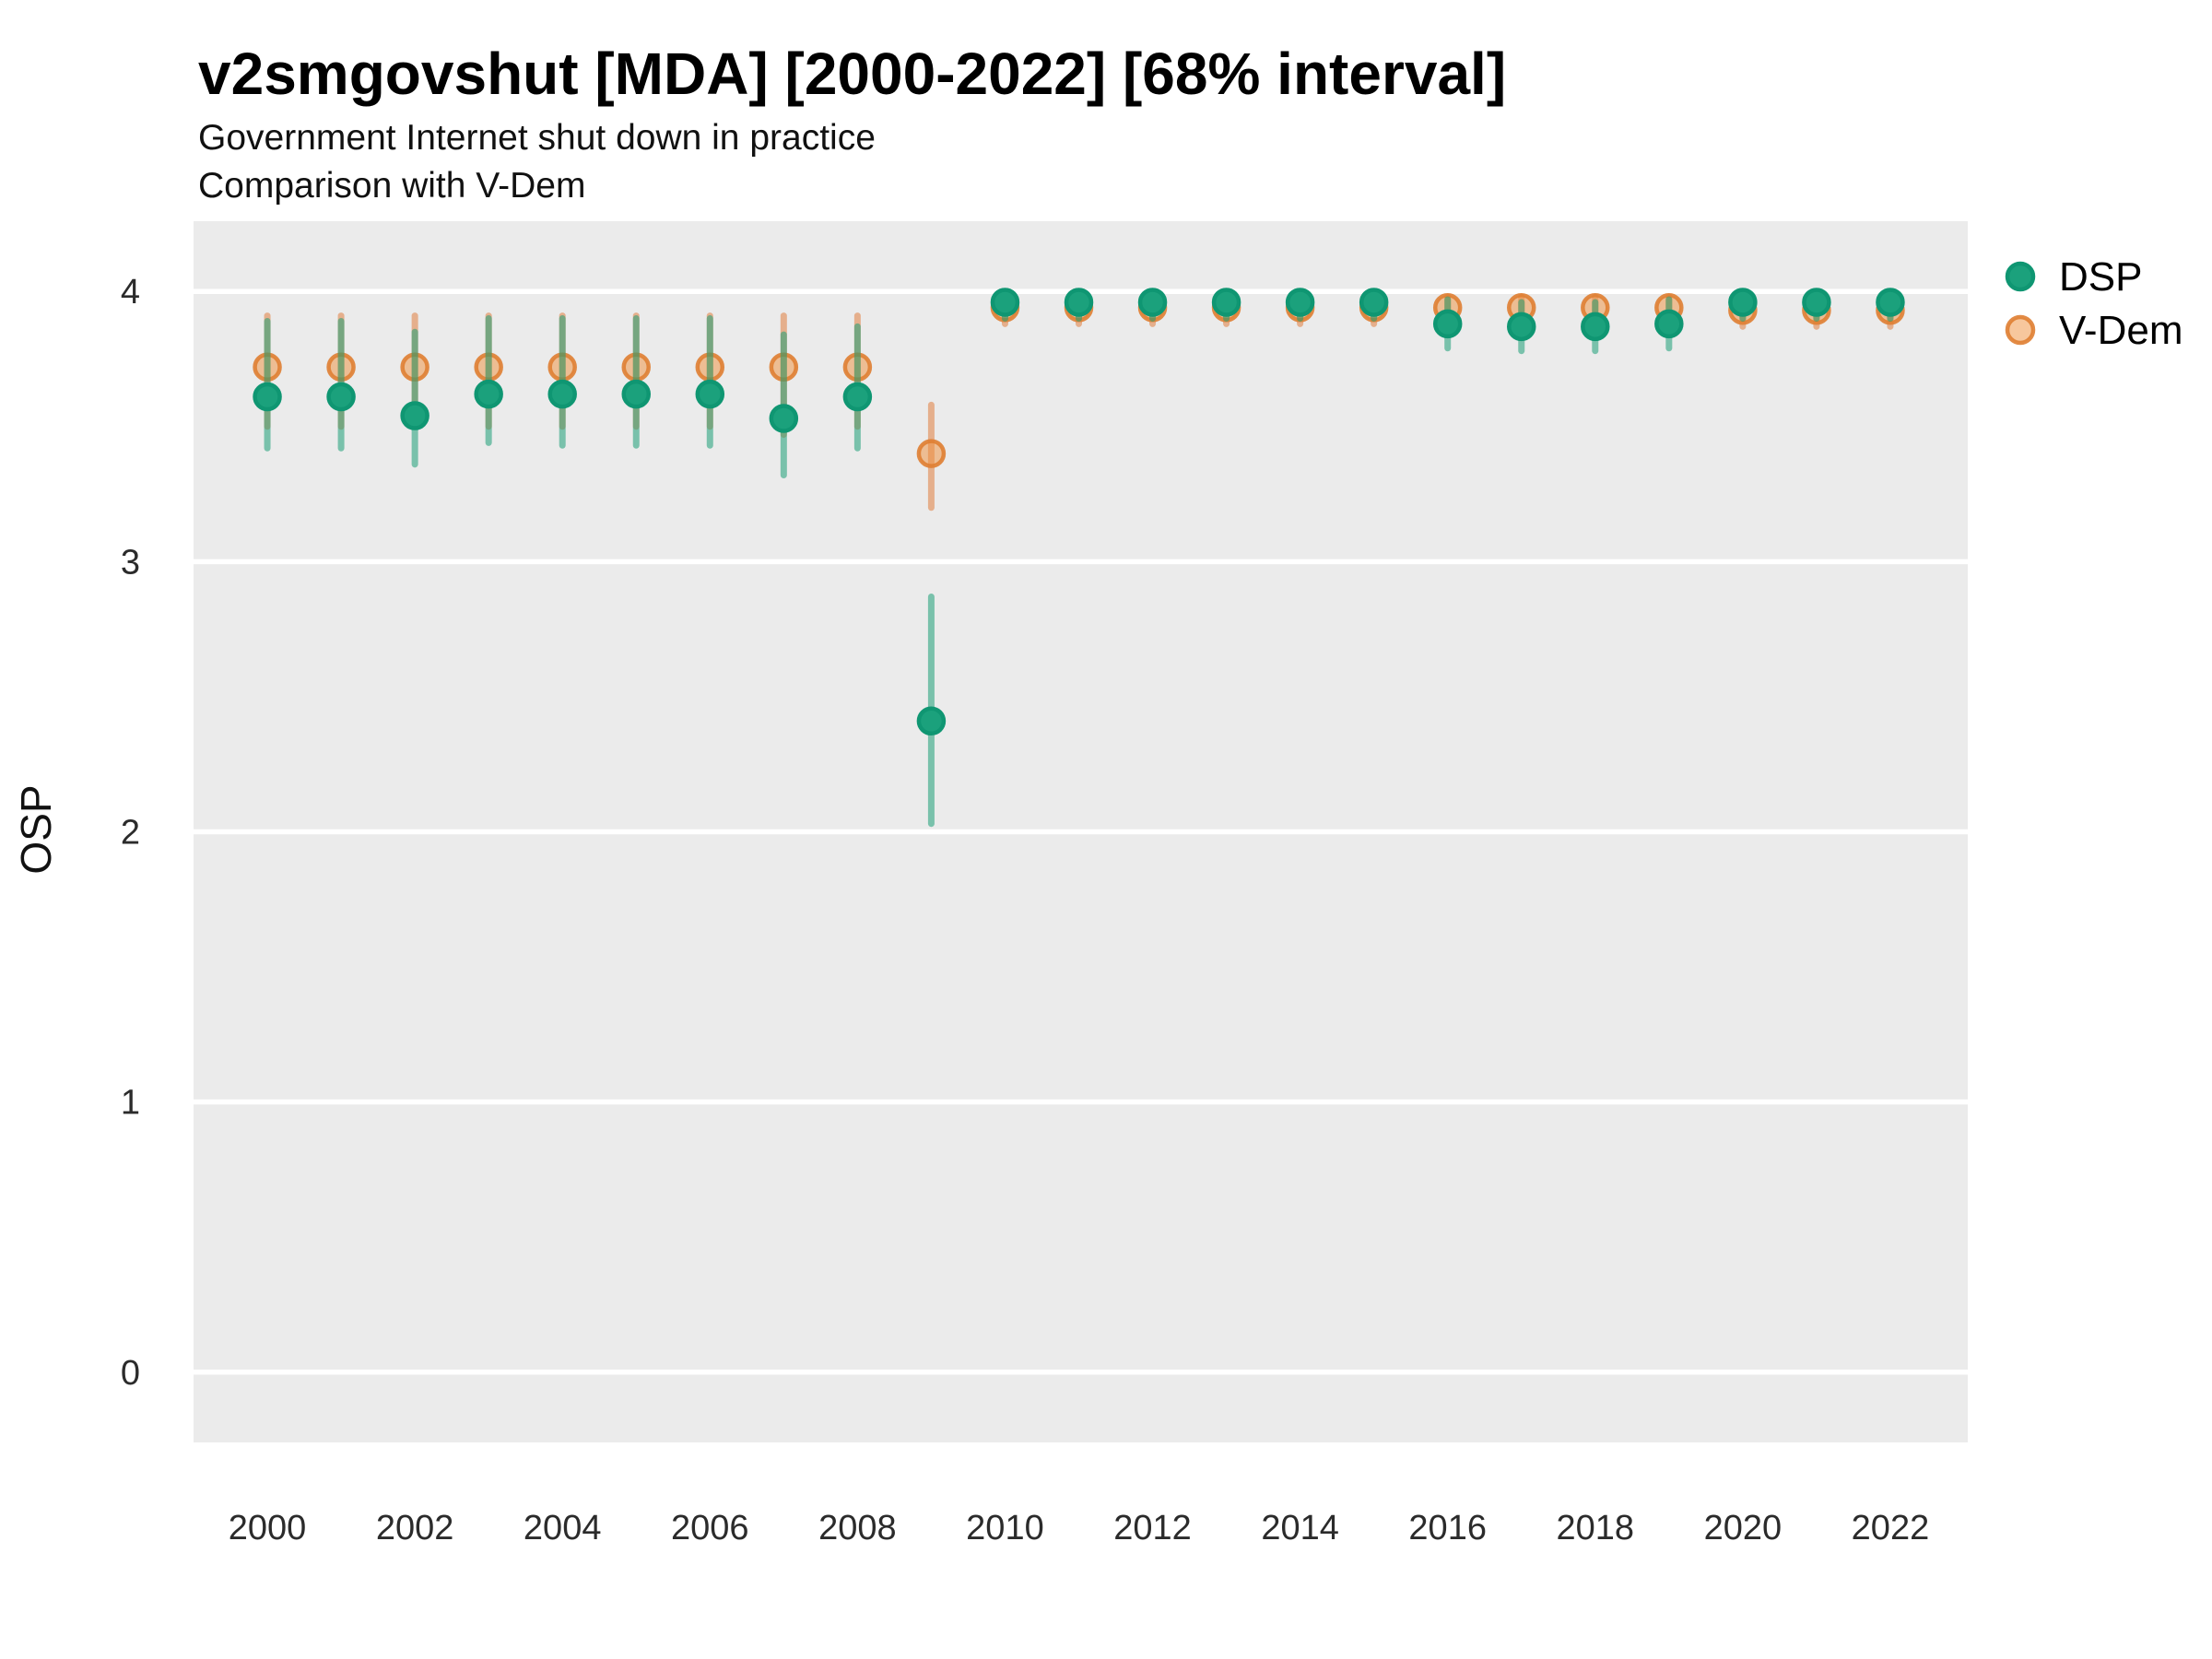 The image size is (2212, 1659). Describe the element at coordinates (268, 1528) in the screenshot. I see `x-tick-label-2000: 2000` at that location.